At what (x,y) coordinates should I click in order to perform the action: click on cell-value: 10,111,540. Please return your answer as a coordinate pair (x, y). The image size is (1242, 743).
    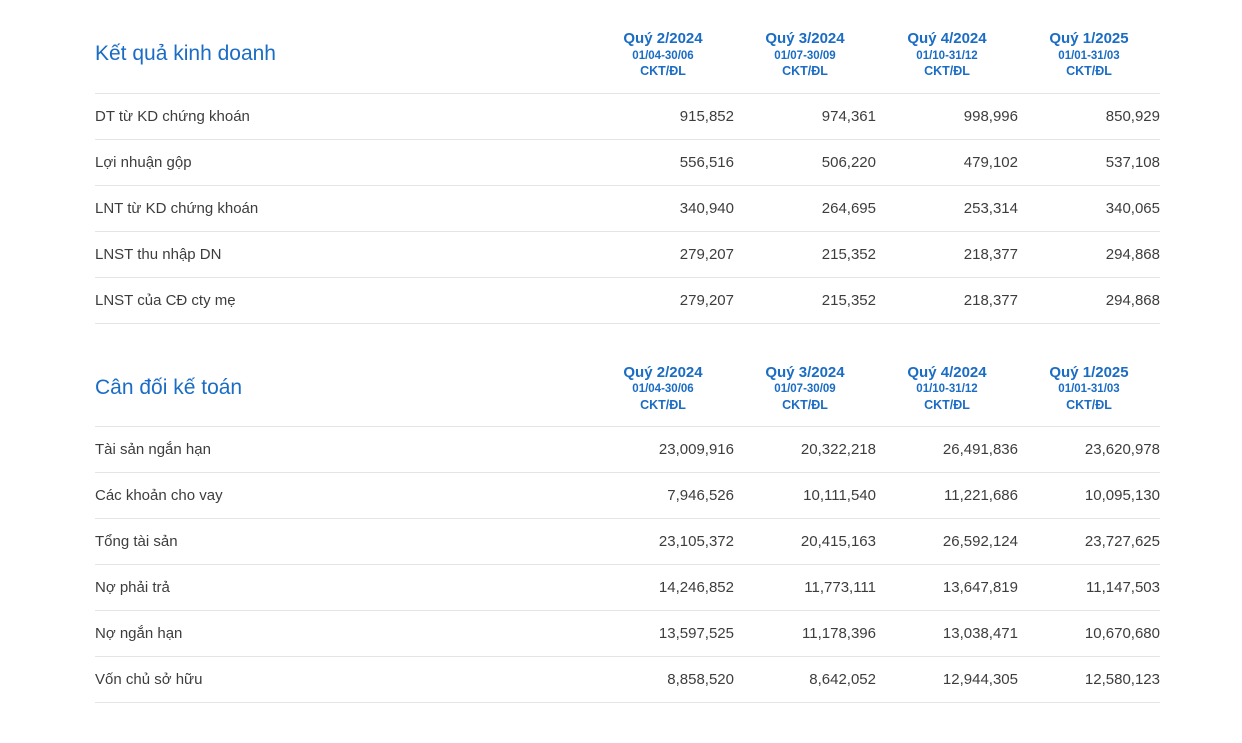
    Looking at the image, I should click on (839, 496).